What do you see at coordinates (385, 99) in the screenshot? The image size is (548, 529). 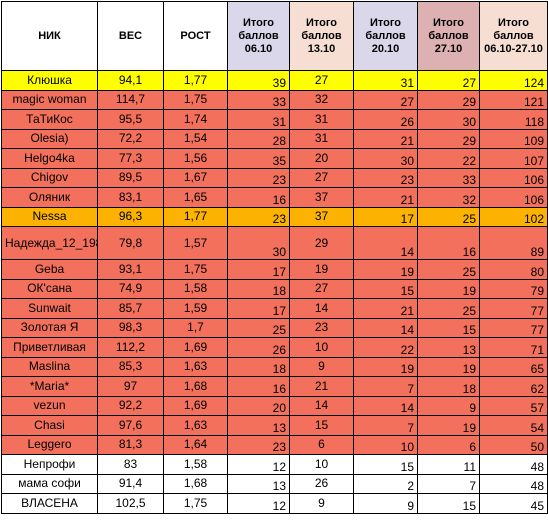 I see `cell-week-3: 27` at bounding box center [385, 99].